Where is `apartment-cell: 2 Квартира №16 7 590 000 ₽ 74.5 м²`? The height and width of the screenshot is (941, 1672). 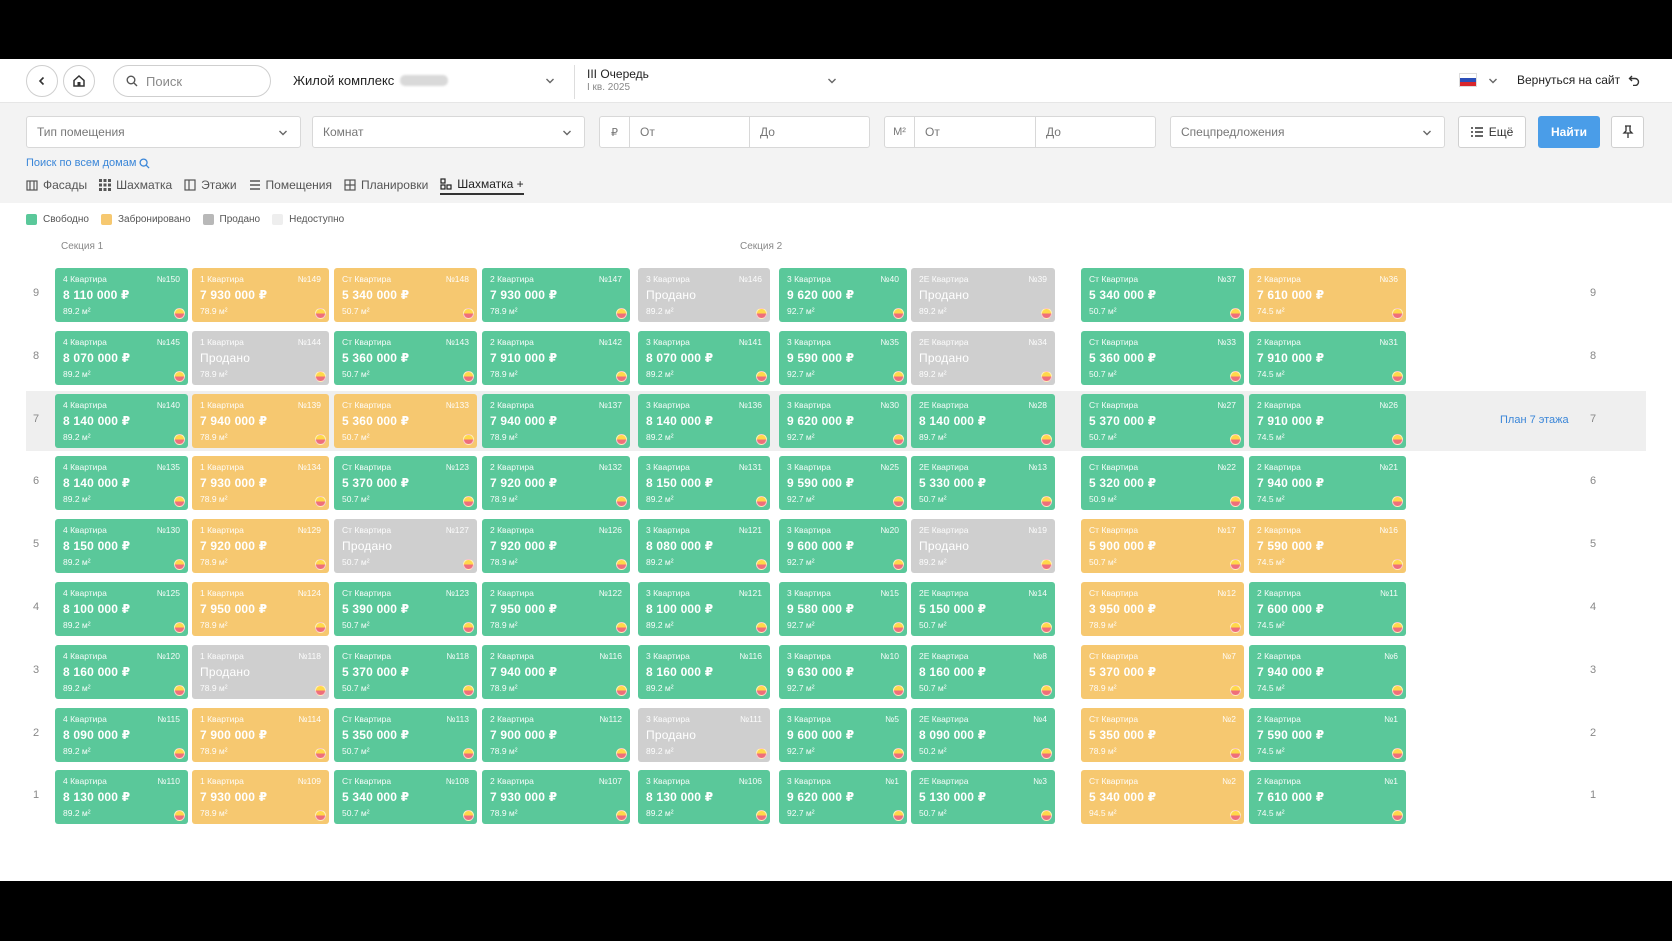 apartment-cell: 2 Квартира №16 7 590 000 ₽ 74.5 м² is located at coordinates (1327, 546).